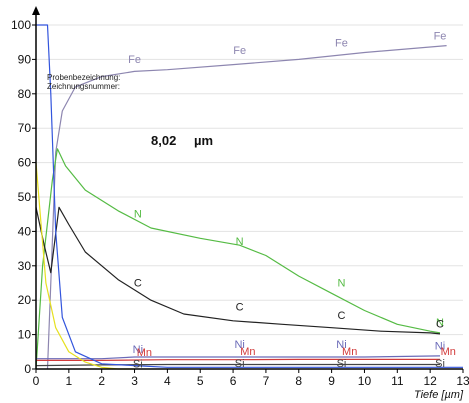 This screenshot has width=469, height=403. Describe the element at coordinates (83, 77) in the screenshot. I see `sample-label: Probenbezeichnung:` at that location.